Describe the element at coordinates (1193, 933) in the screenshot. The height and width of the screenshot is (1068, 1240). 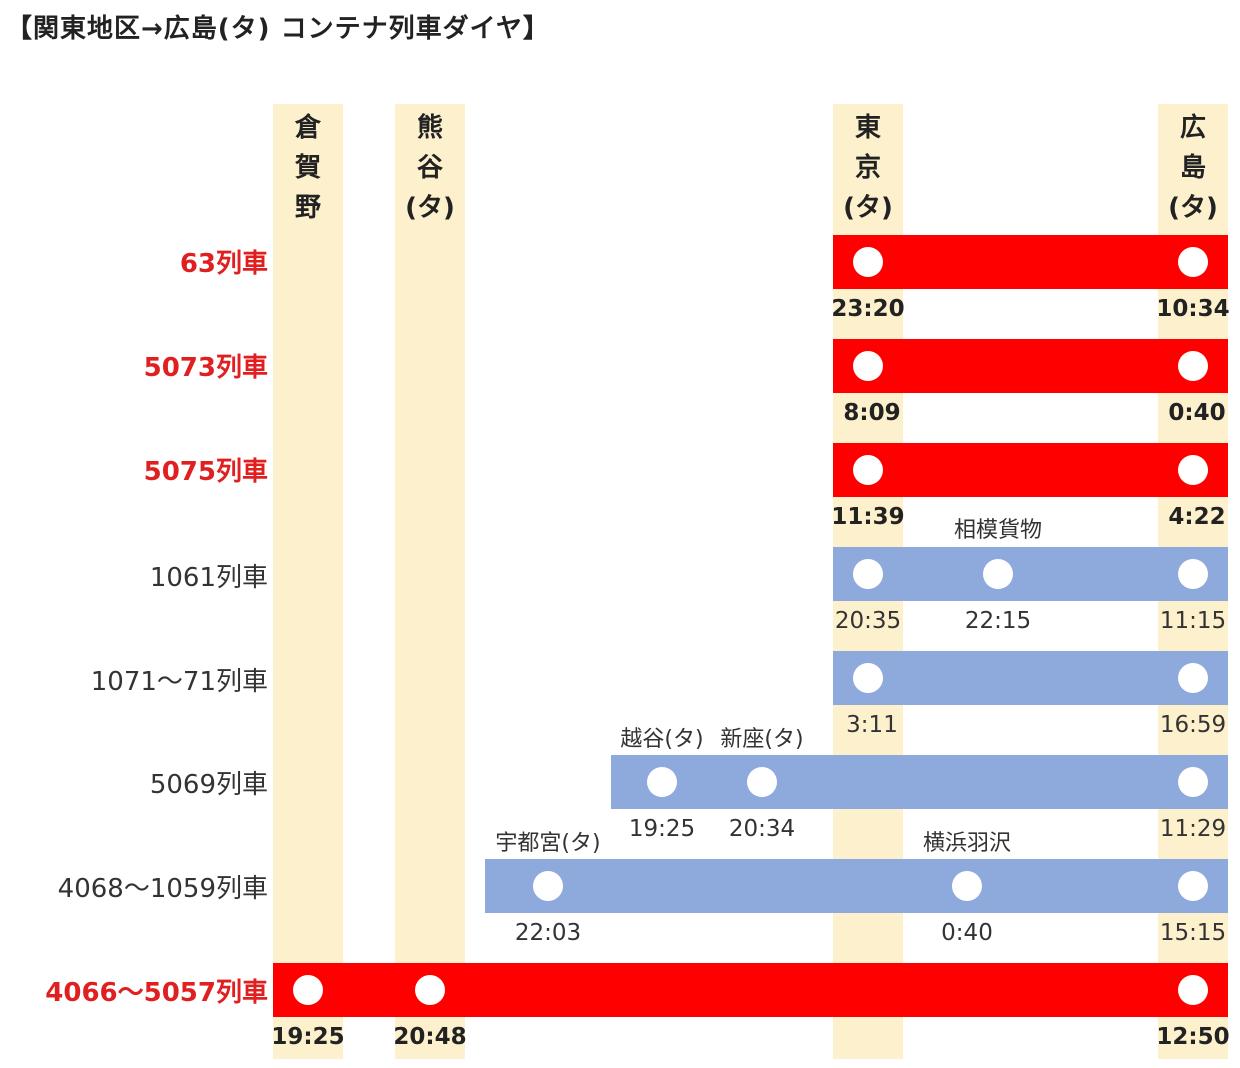
I see `time-hiroshima: 15:15` at that location.